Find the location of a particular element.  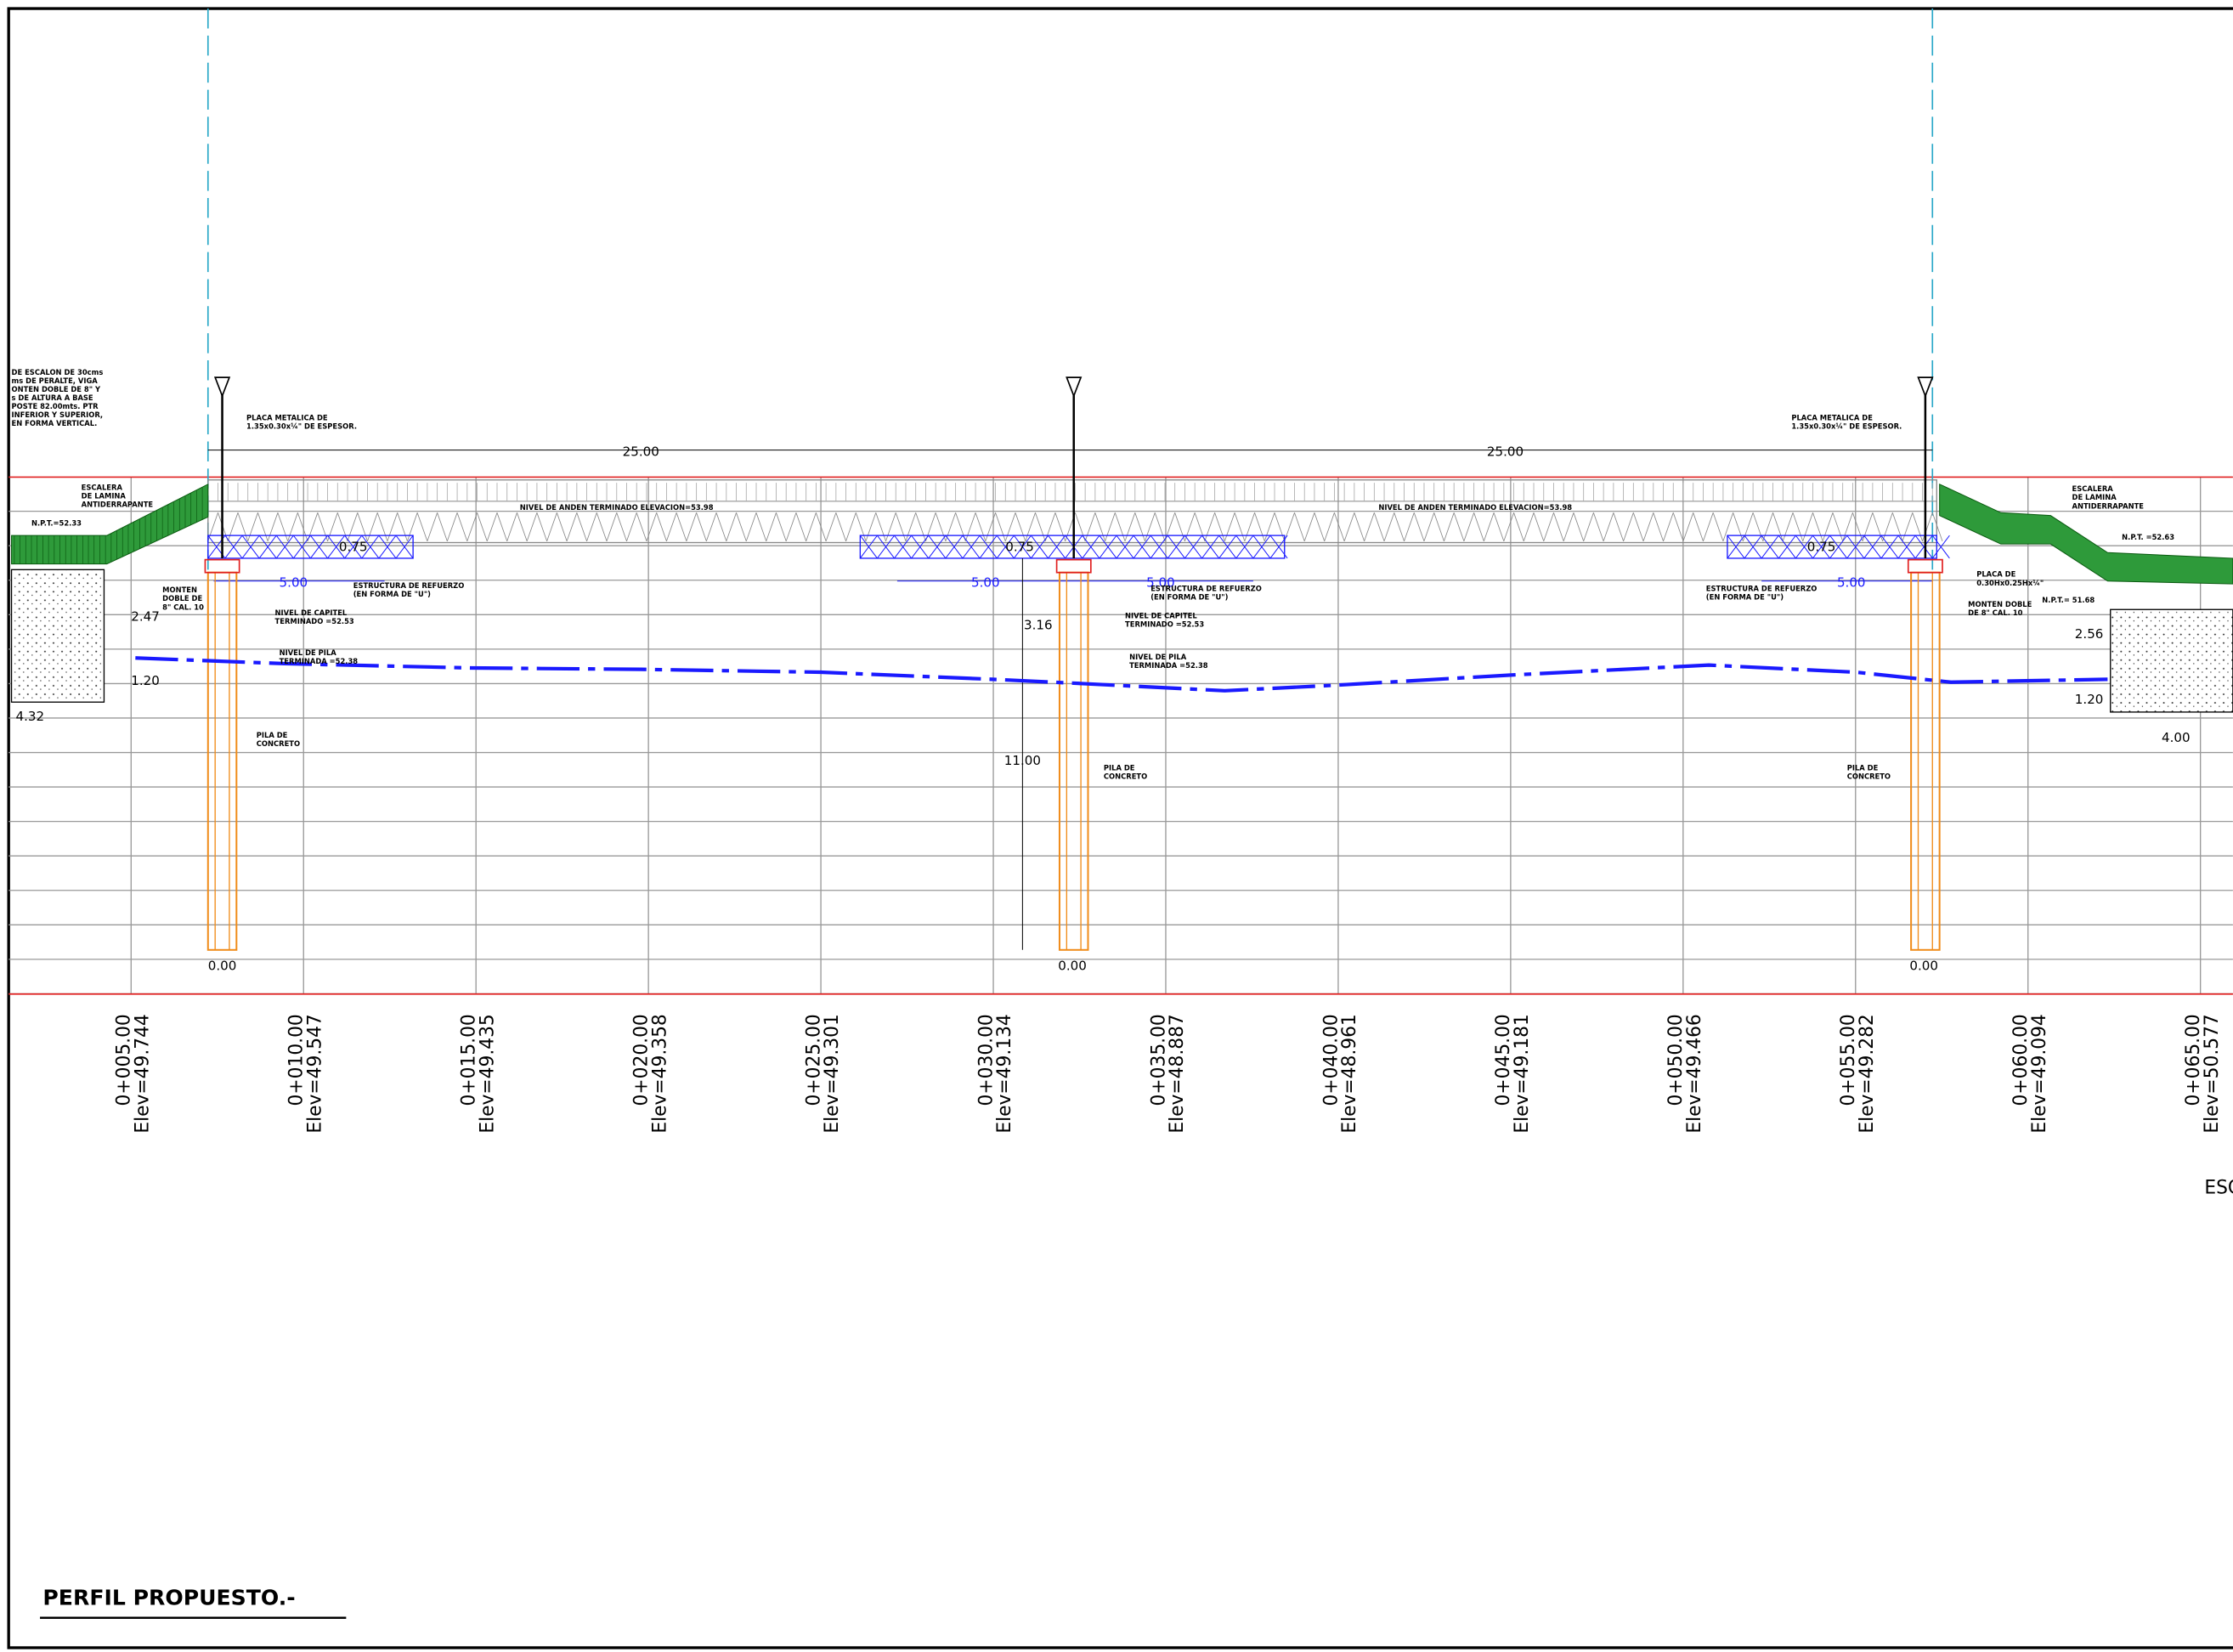

station-label: 0+020.00 is located at coordinates (641, 1060).